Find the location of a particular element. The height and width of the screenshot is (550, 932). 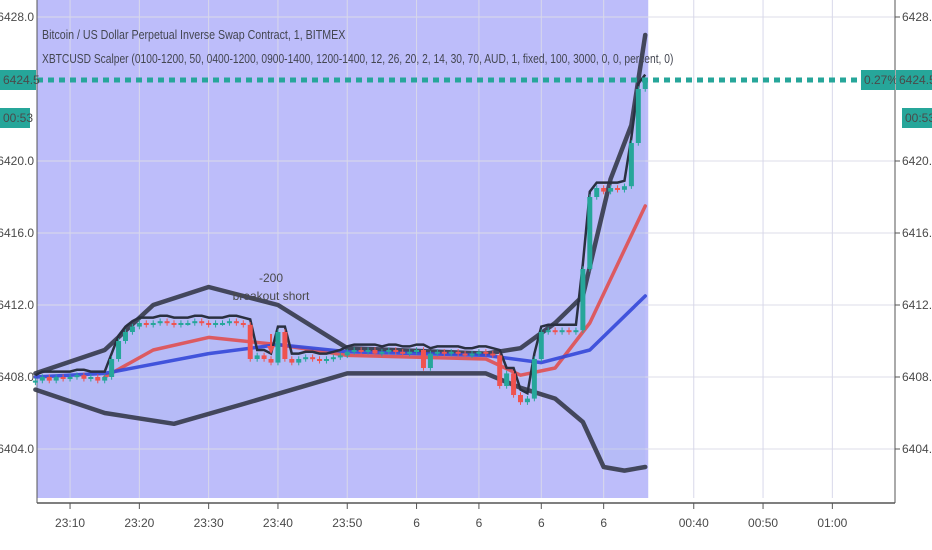

lower_band-line is located at coordinates (340, 422).